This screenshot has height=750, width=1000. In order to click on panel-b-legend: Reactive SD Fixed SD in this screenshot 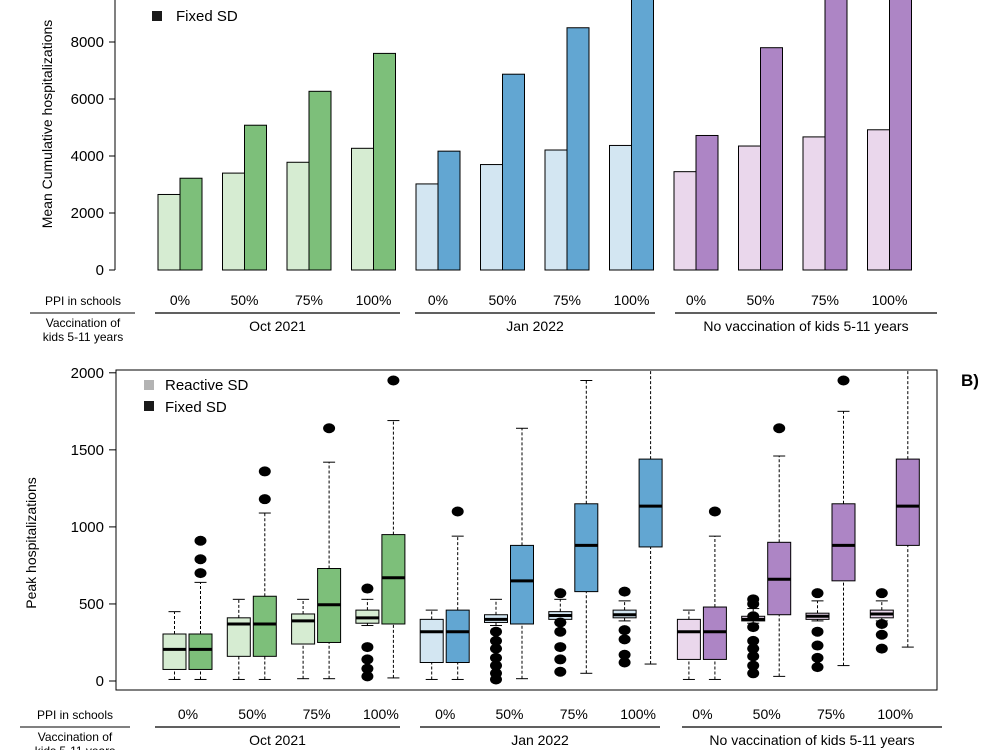, I will do `click(196, 396)`.